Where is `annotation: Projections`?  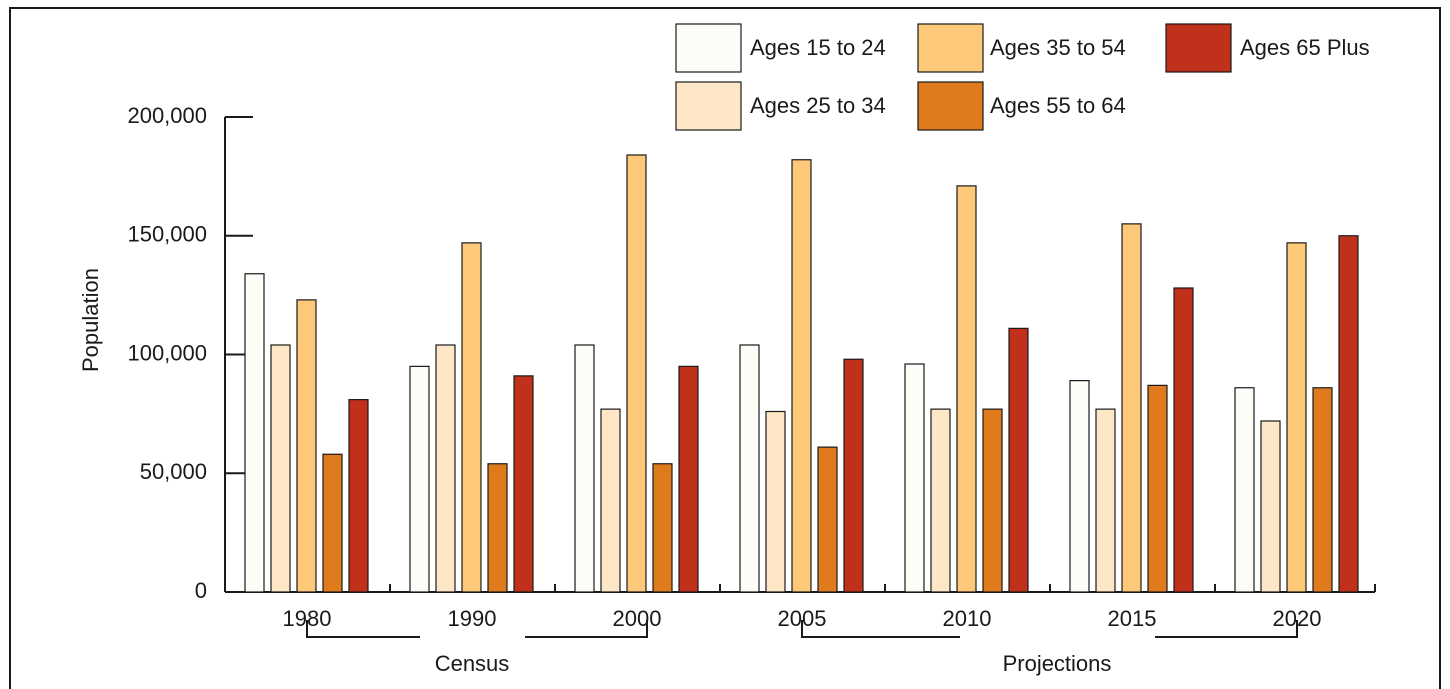
annotation: Projections is located at coordinates (1057, 663).